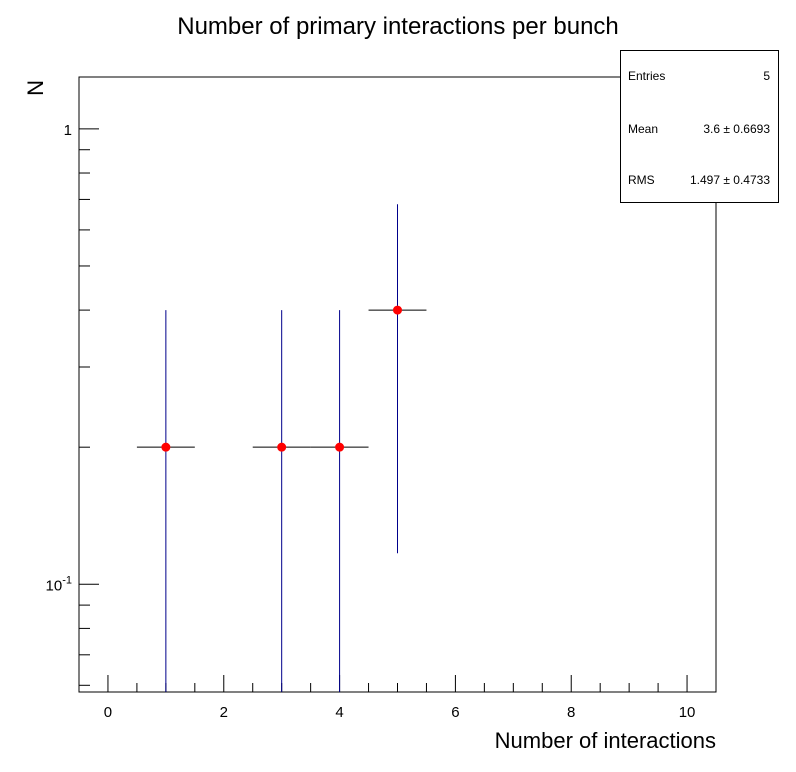 Image resolution: width=796 pixels, height=772 pixels. Describe the element at coordinates (339, 712) in the screenshot. I see `x-tick-label: 4` at that location.